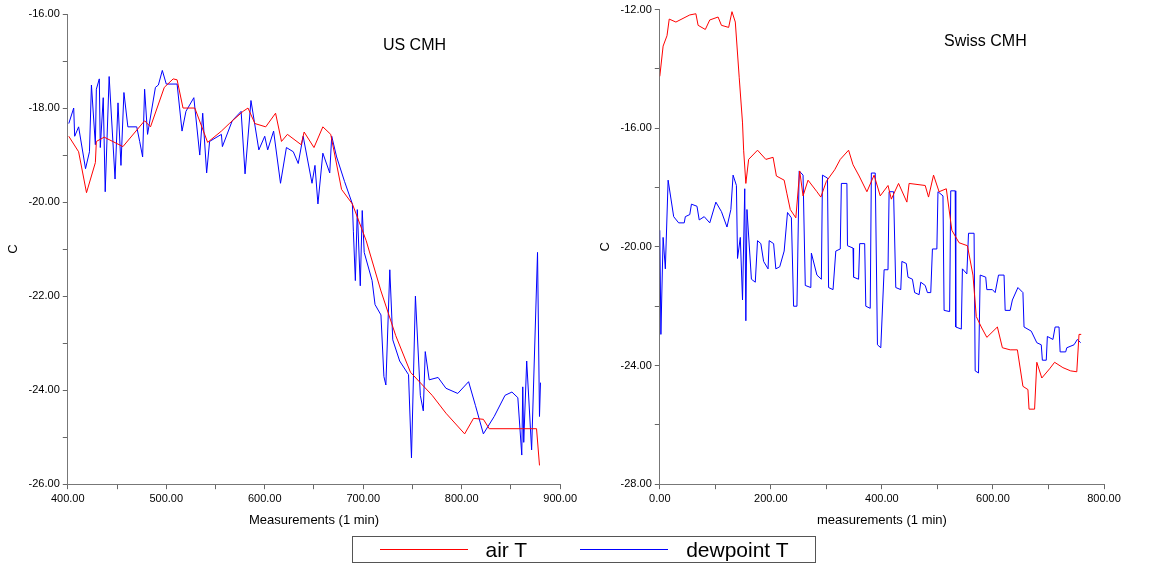  Describe the element at coordinates (166, 497) in the screenshot. I see `x-tick-label: 500.00` at that location.